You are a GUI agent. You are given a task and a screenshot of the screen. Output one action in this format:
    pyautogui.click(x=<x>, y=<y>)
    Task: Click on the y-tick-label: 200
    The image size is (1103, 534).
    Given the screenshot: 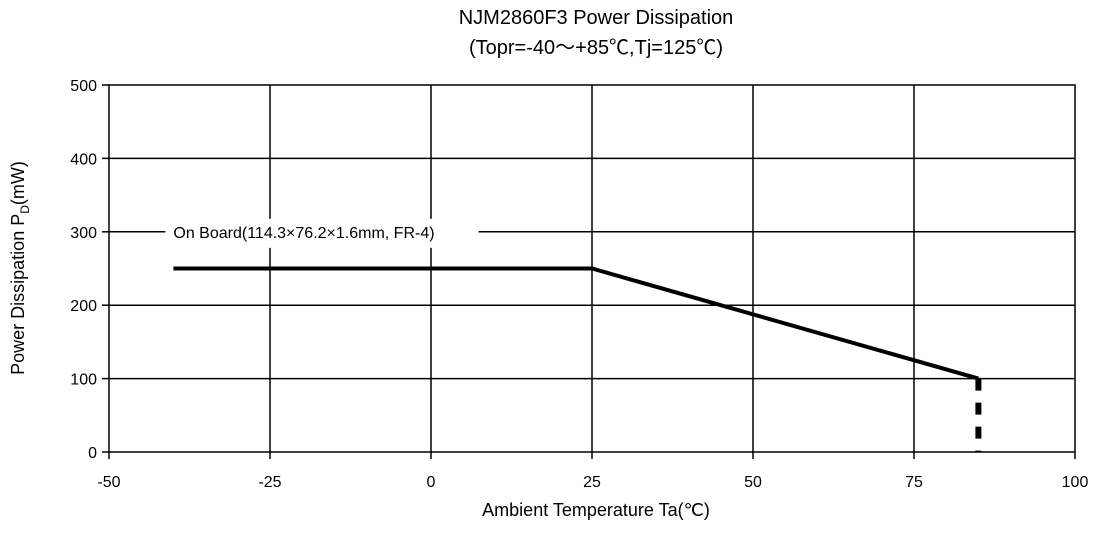 What is the action you would take?
    pyautogui.click(x=83, y=306)
    